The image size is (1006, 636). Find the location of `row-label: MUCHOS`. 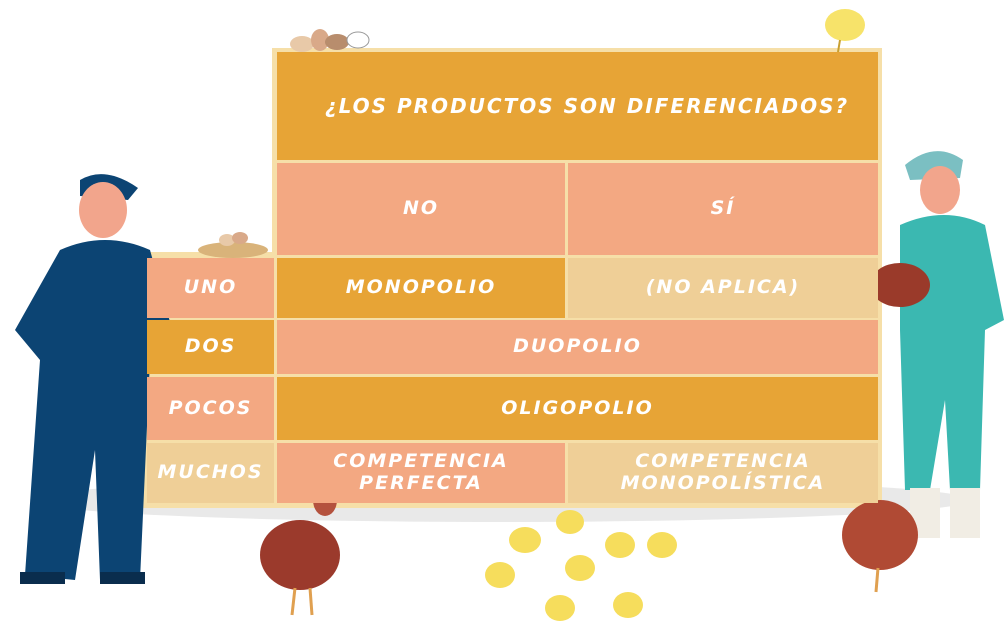

row-label: MUCHOS is located at coordinates (210, 473).